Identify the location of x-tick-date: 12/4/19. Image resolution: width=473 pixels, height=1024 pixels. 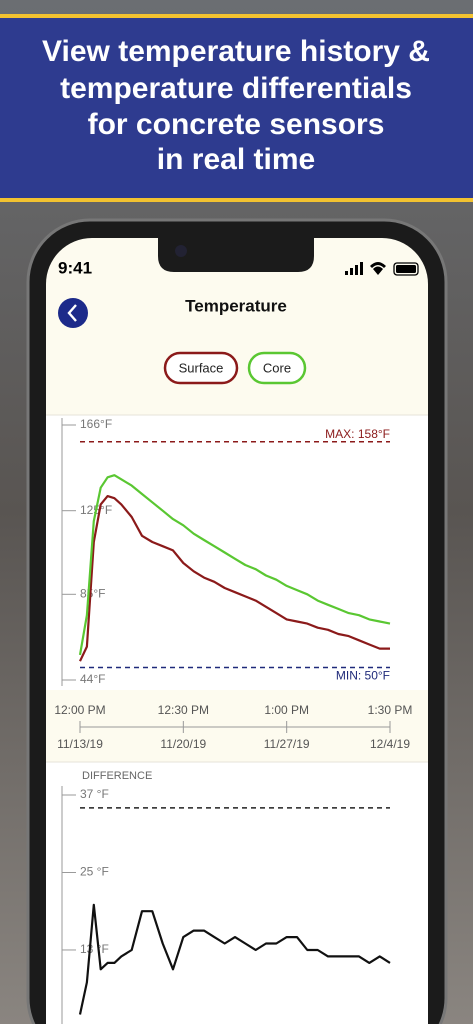
(390, 744).